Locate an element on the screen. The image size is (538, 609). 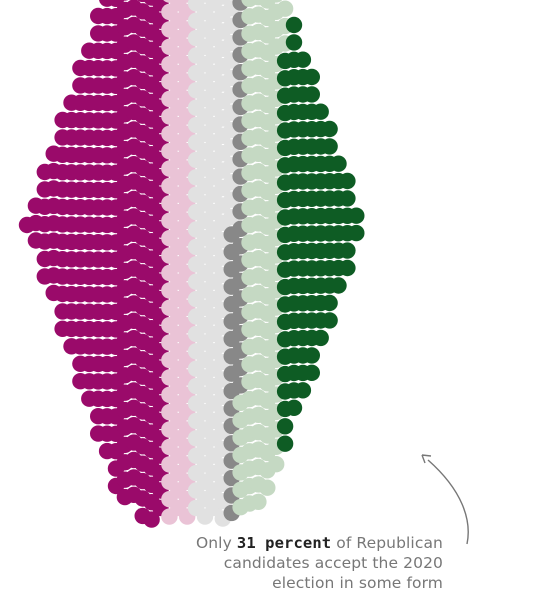
annotation-arrow is located at coordinates (448, 502).